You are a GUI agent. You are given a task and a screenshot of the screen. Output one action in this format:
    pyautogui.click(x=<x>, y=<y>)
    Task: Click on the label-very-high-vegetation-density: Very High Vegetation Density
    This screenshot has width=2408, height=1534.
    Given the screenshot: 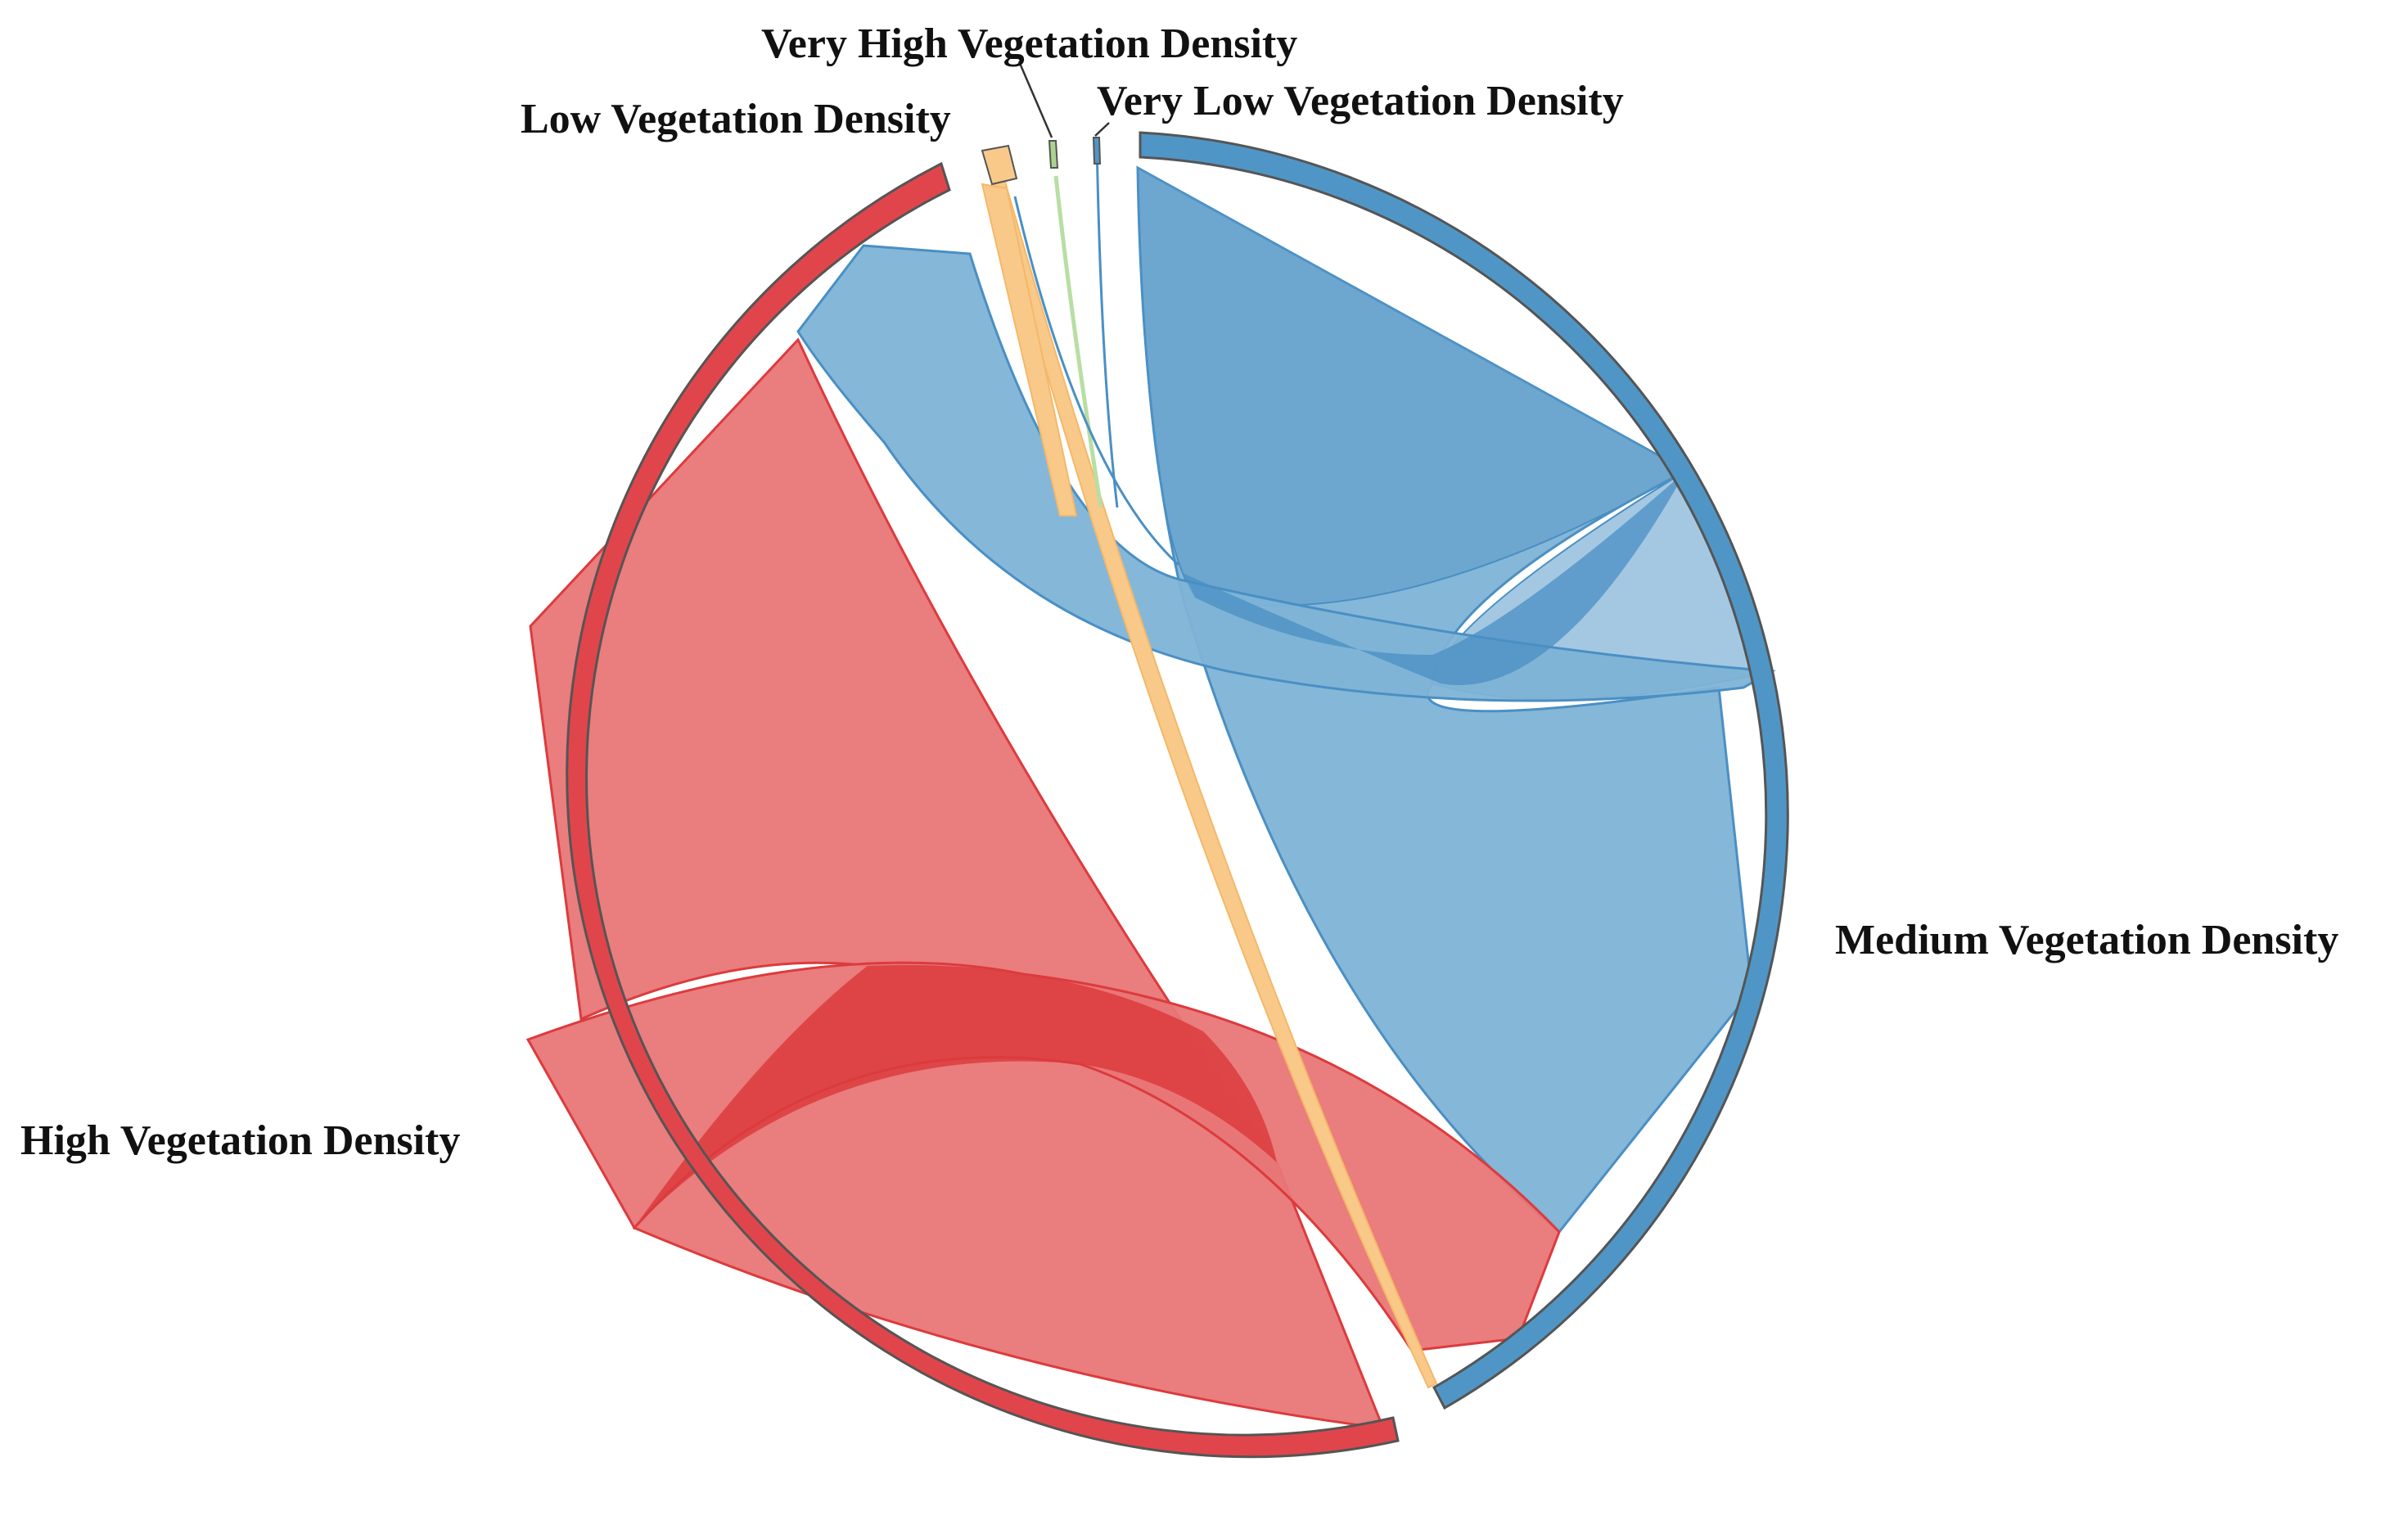 What is the action you would take?
    pyautogui.click(x=1029, y=43)
    